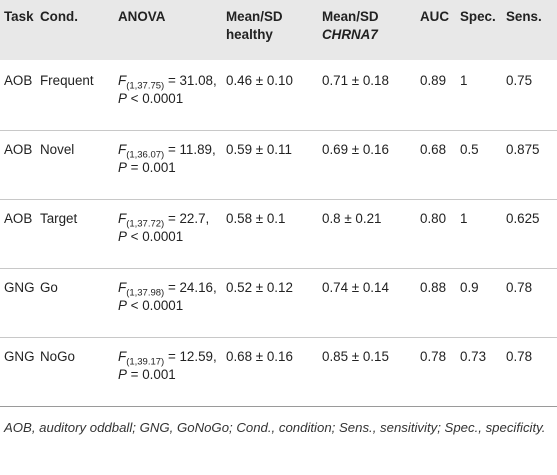 This screenshot has height=475, width=557. I want to click on stat-value: = 31.08,, so click(190, 80).